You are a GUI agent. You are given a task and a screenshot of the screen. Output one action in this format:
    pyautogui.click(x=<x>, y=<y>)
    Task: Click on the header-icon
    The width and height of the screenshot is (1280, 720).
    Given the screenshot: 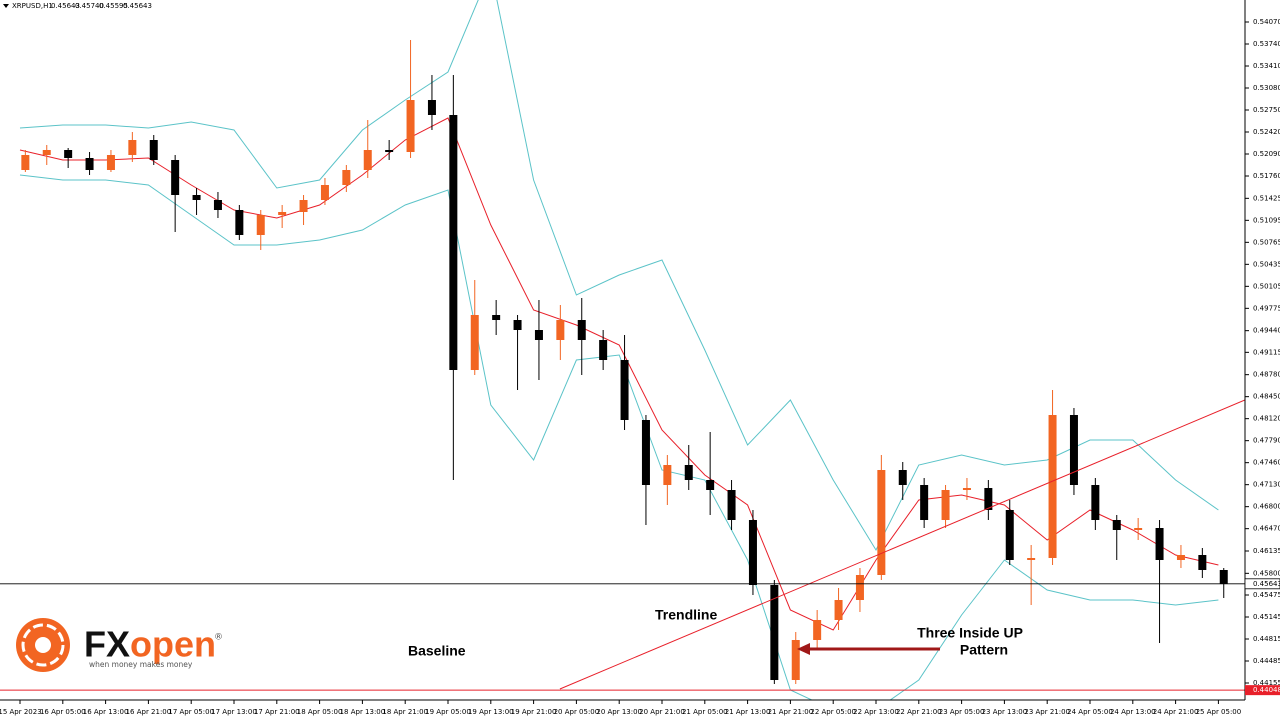 What is the action you would take?
    pyautogui.click(x=6, y=6)
    